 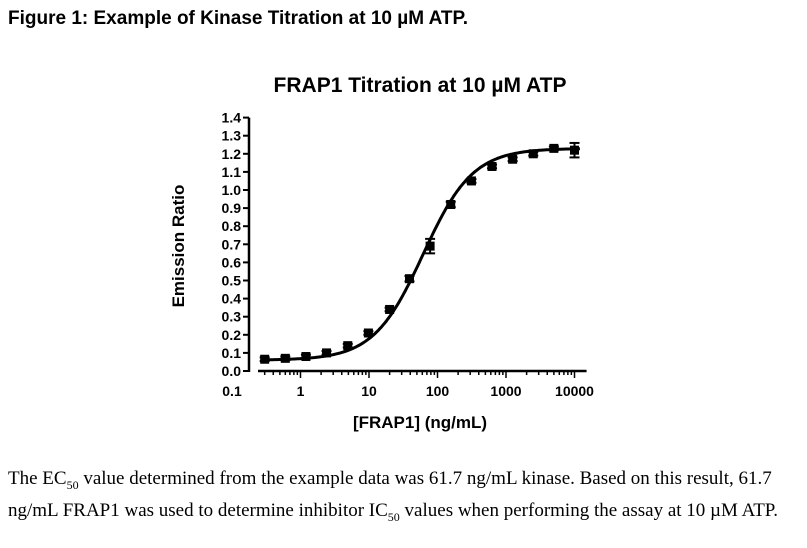 What do you see at coordinates (369, 391) in the screenshot?
I see `x-tick-label: 10` at bounding box center [369, 391].